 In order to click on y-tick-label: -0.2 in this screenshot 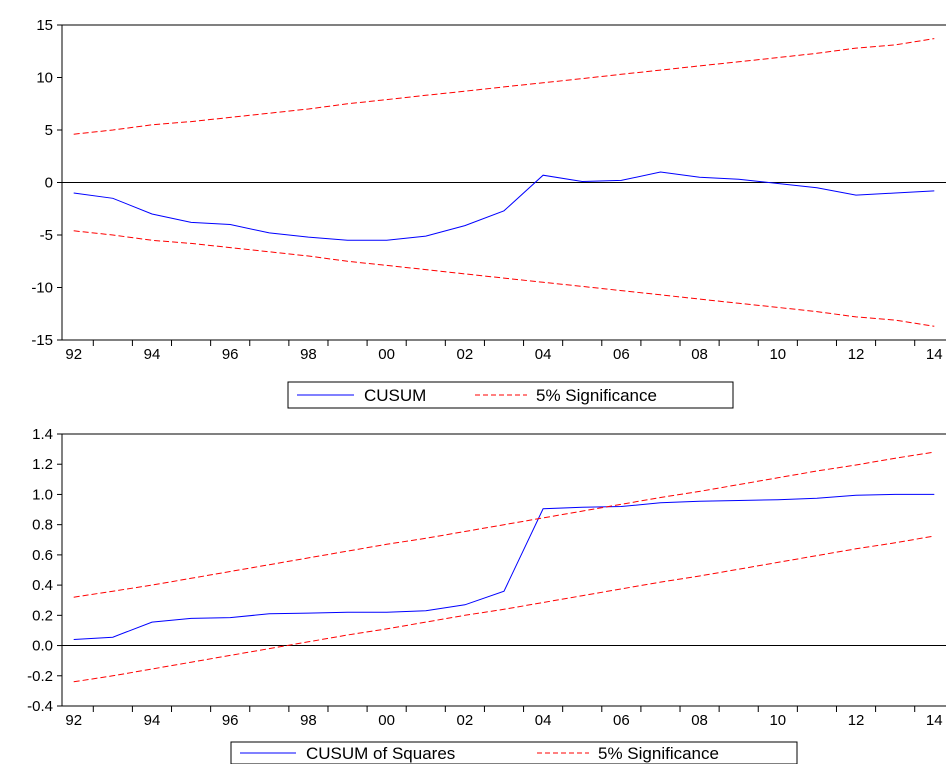, I will do `click(40, 676)`.